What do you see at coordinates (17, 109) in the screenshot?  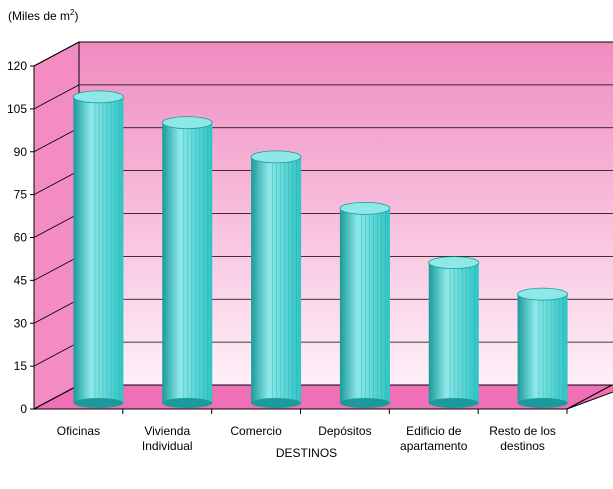 I see `y-tick-label: 105` at bounding box center [17, 109].